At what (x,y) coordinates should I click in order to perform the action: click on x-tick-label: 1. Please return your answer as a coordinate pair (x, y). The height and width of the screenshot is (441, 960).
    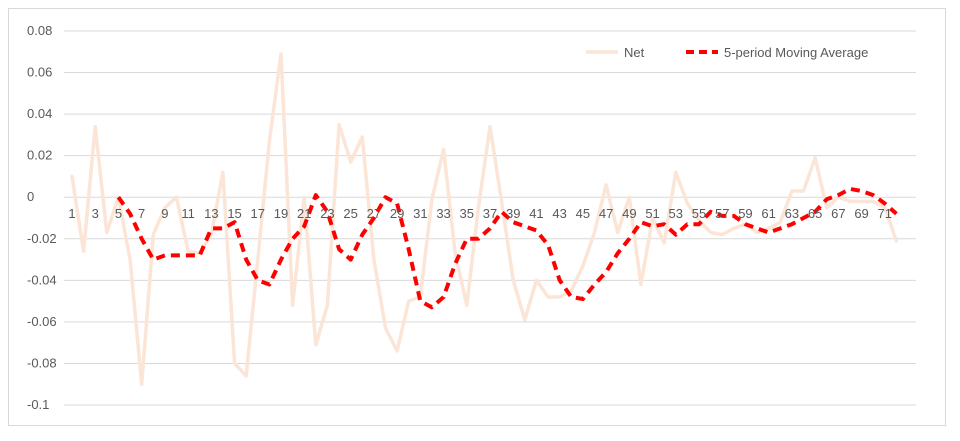
    Looking at the image, I should click on (71, 213).